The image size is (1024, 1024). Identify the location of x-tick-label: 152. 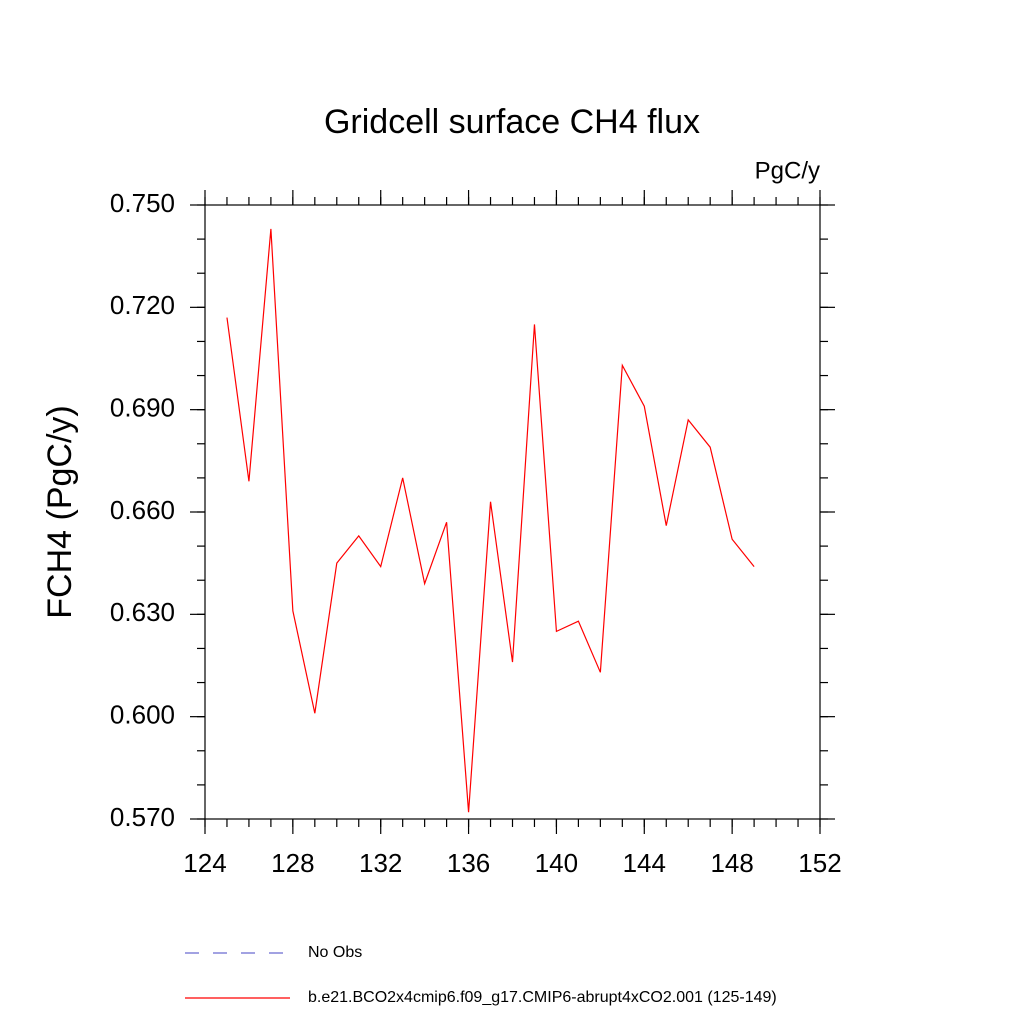
(819, 863).